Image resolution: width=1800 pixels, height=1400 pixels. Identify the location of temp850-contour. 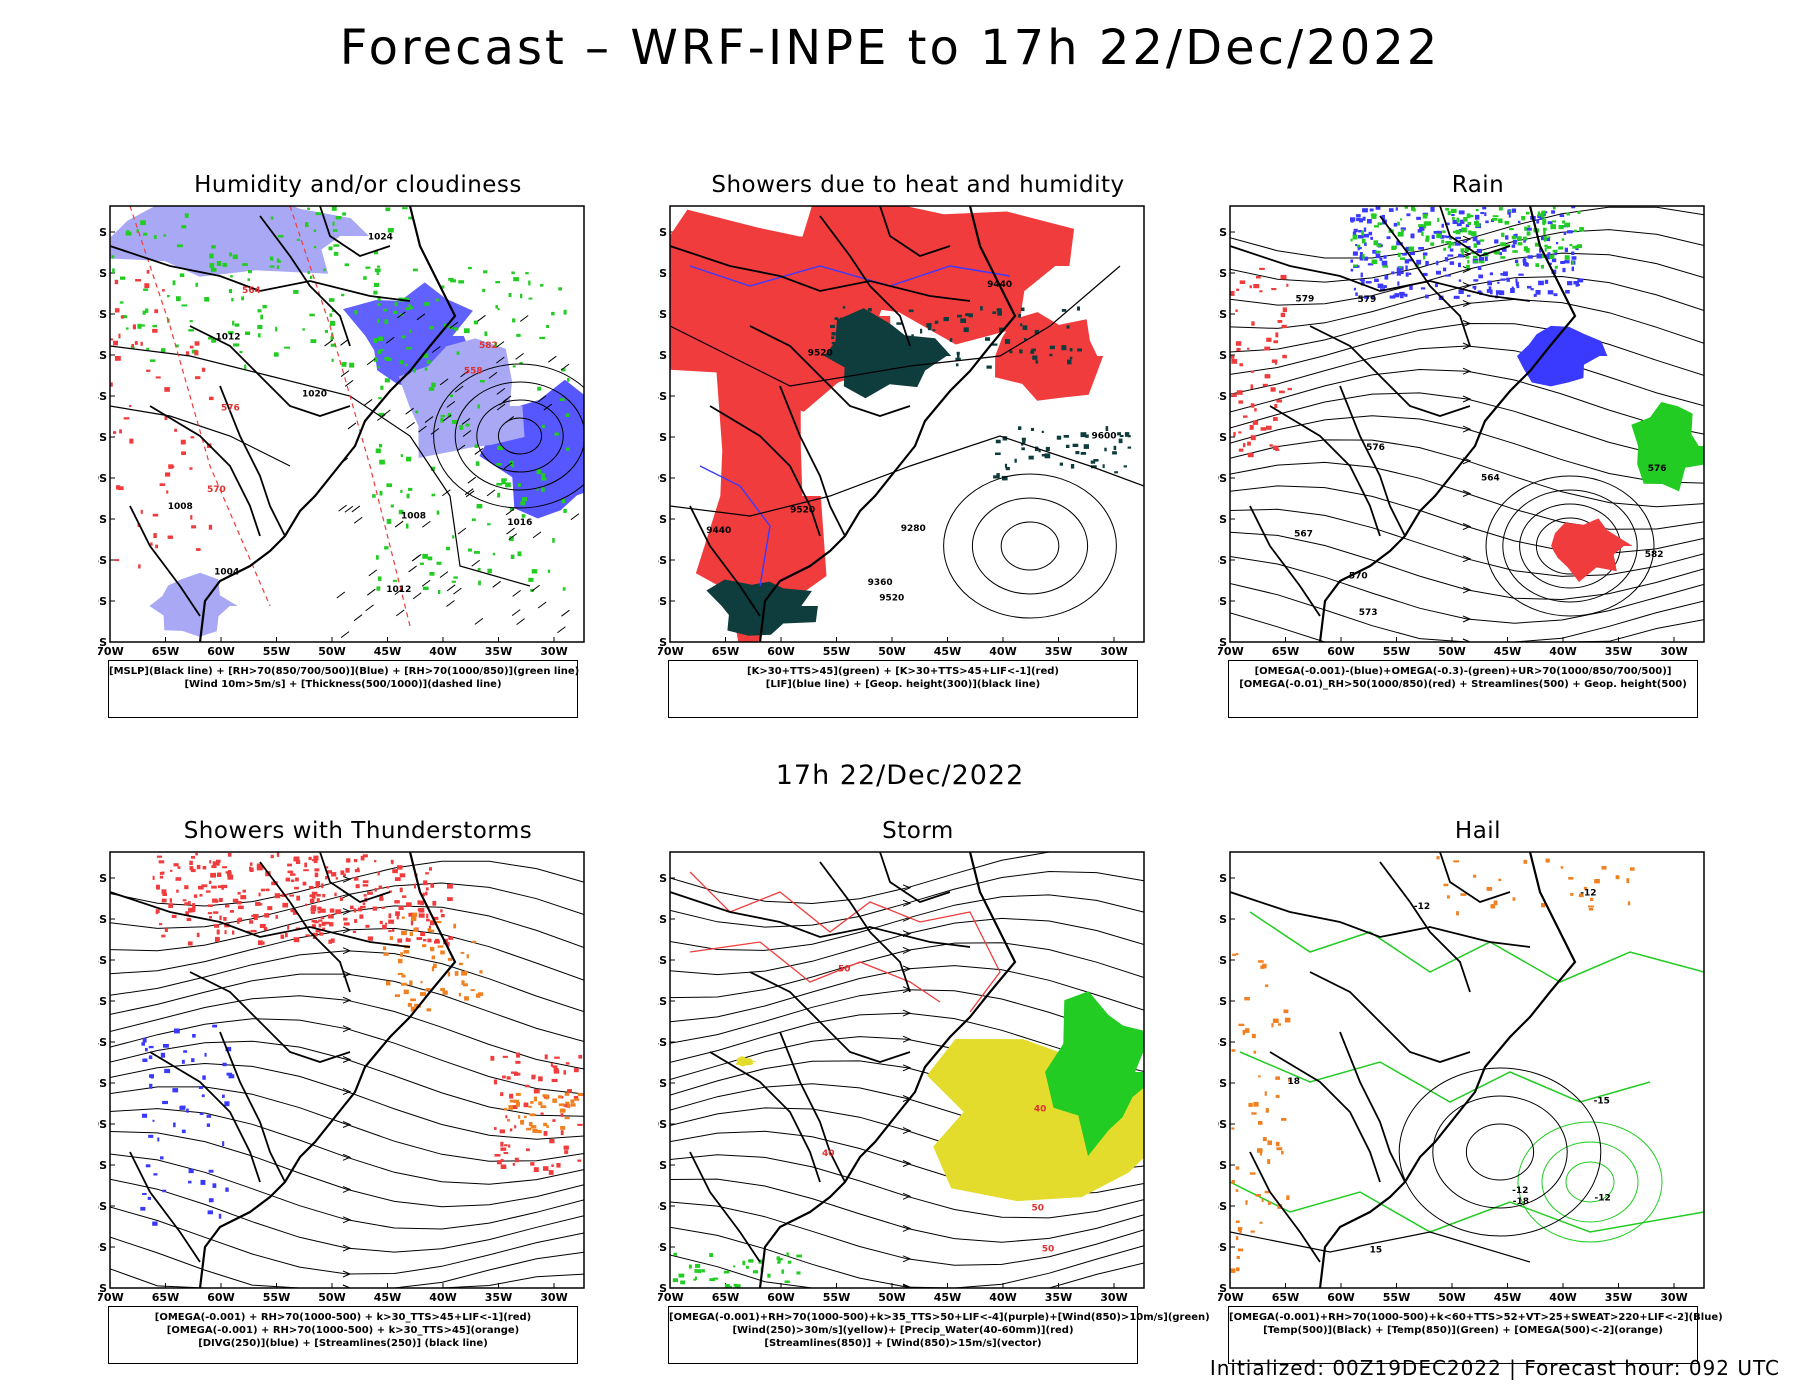
(1445, 1077).